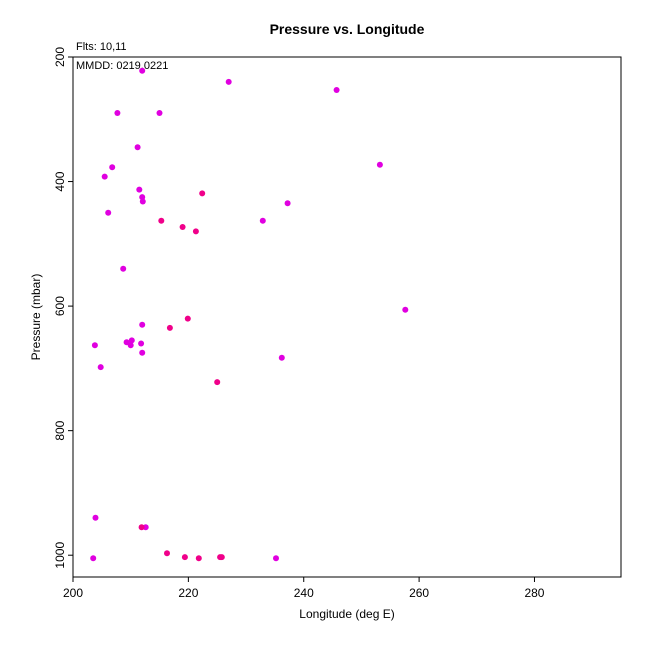 This screenshot has height=650, width=650. I want to click on y-axis: 200 400 600 800 1000, so click(63, 308).